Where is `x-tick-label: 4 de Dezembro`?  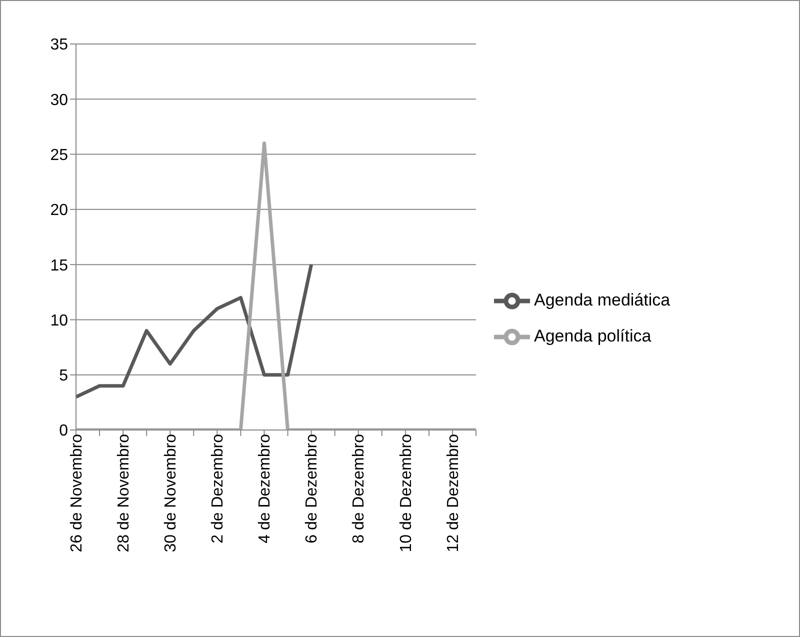 x-tick-label: 4 de Dezembro is located at coordinates (265, 489).